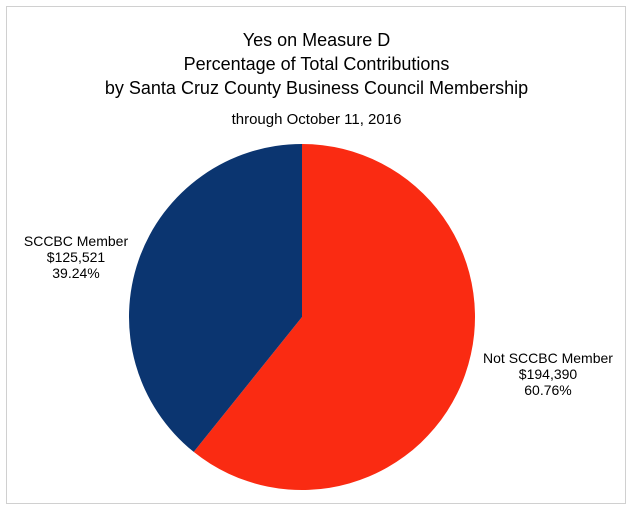 The width and height of the screenshot is (633, 511). Describe the element at coordinates (316, 119) in the screenshot. I see `chart-subtitle: through October 11, 2016` at that location.